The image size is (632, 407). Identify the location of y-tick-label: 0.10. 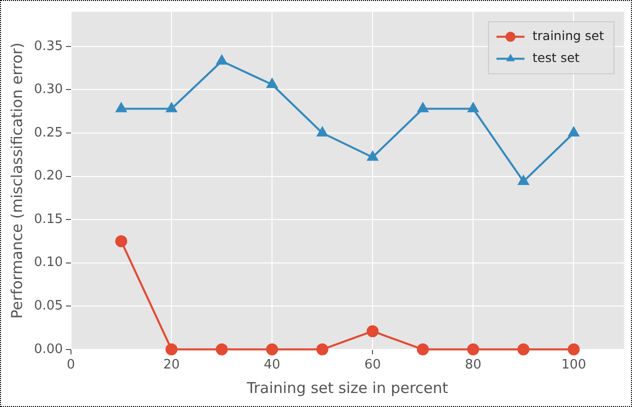
(48, 262).